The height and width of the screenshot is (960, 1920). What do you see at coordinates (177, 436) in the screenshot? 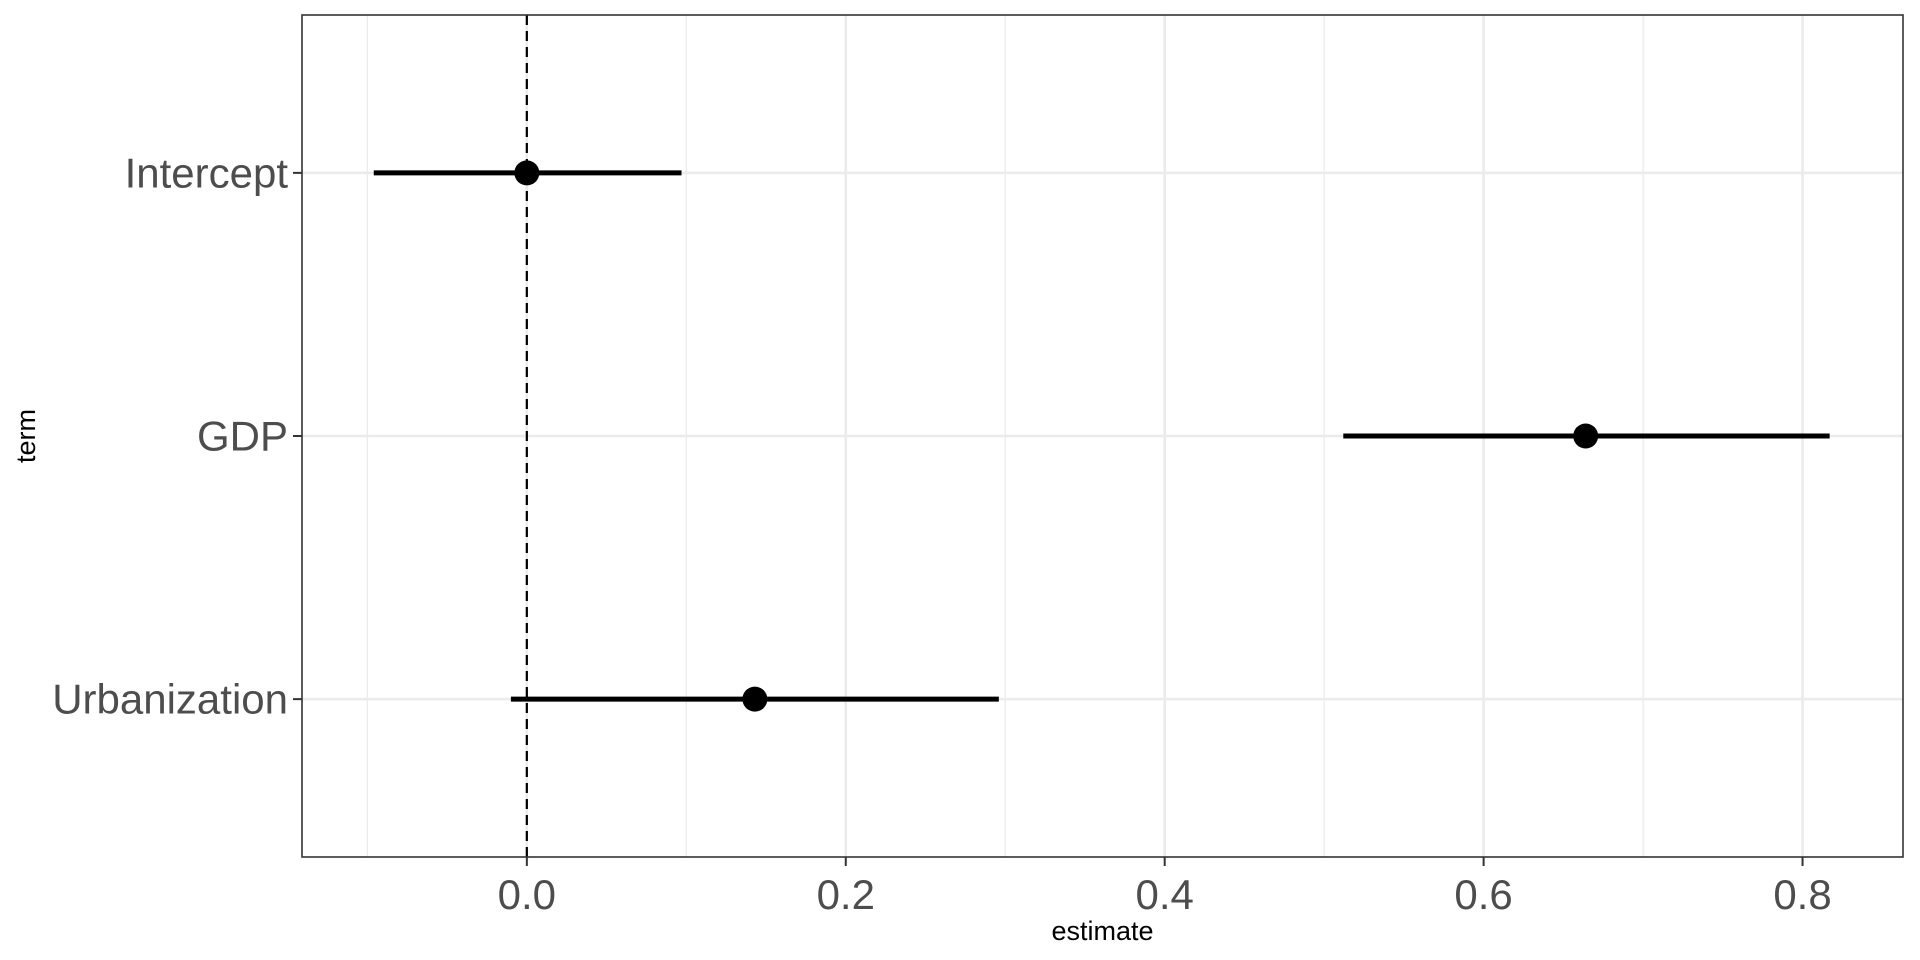
I see `y-axis: Intercept GDP Urbanization` at bounding box center [177, 436].